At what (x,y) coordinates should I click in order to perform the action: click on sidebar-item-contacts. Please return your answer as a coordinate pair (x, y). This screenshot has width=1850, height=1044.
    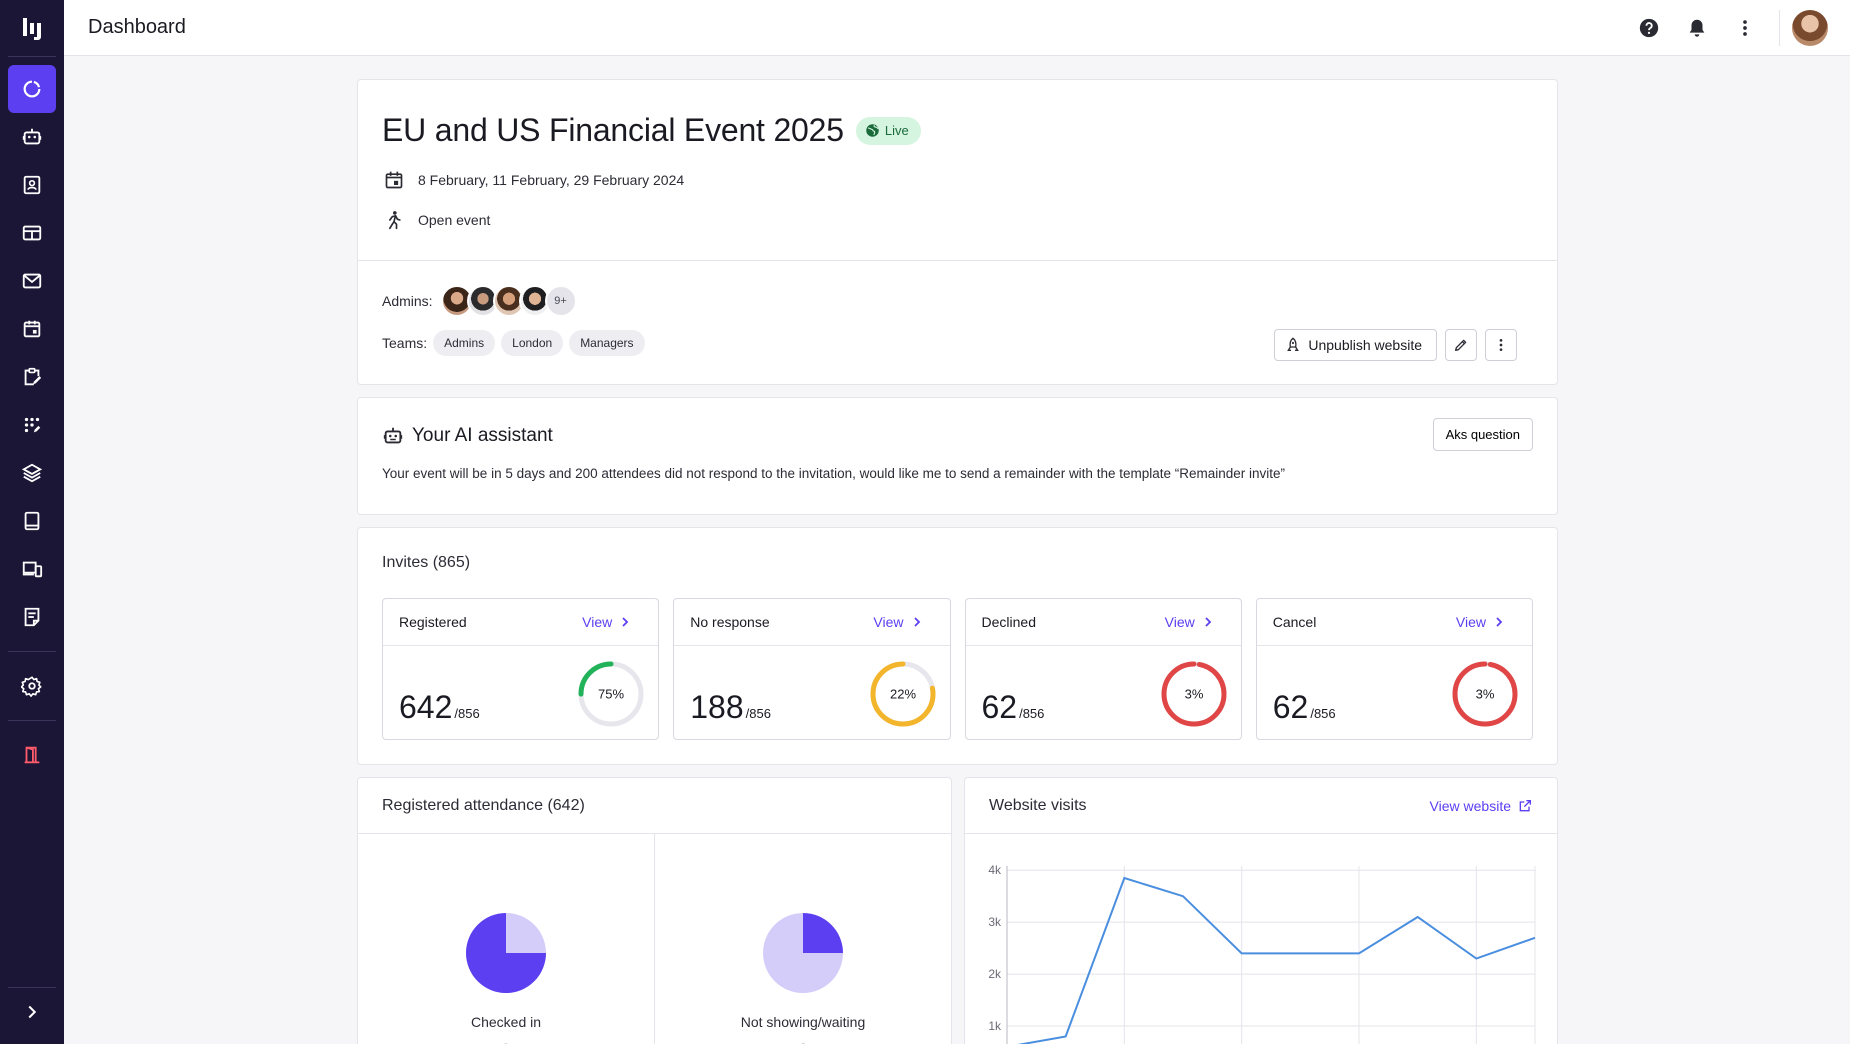
    Looking at the image, I should click on (32, 185).